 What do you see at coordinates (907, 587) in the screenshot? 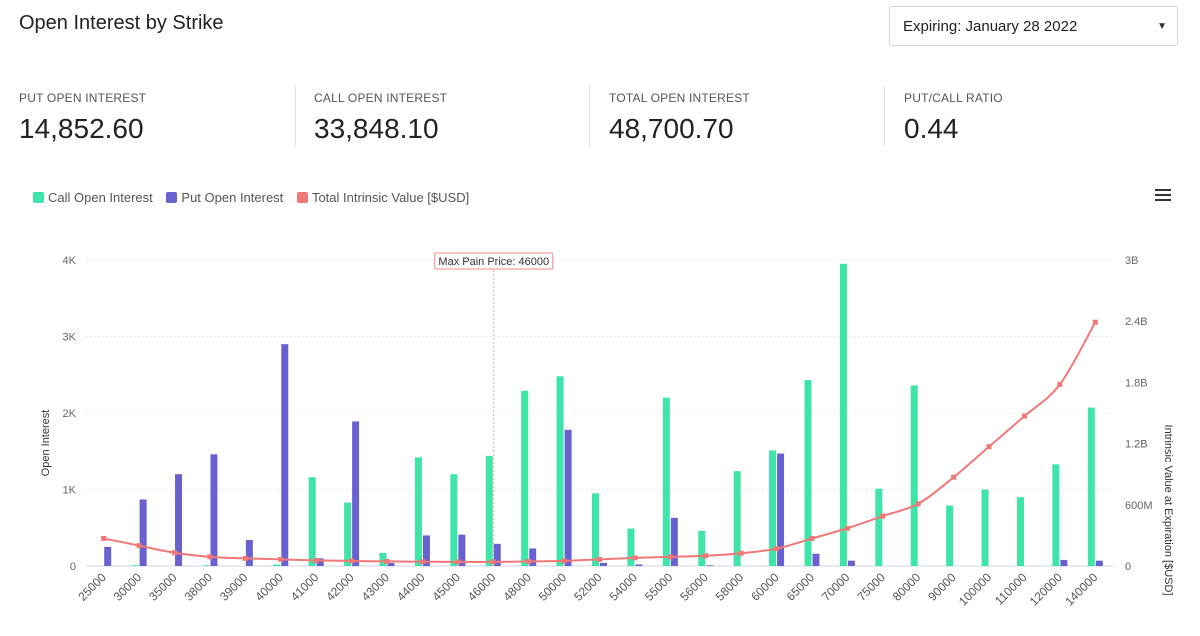
I see `x-tick-label: 80000` at bounding box center [907, 587].